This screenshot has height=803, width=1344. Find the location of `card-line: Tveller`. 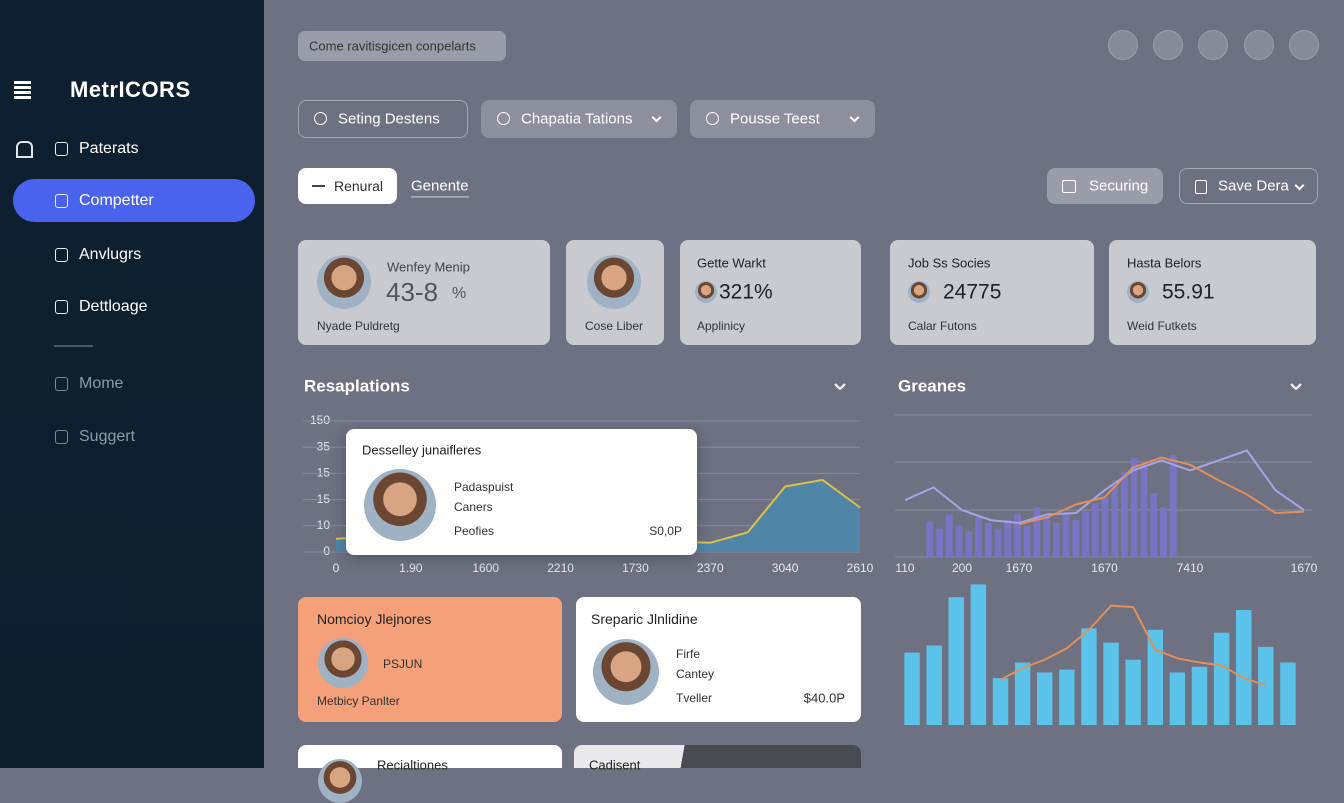

card-line: Tveller is located at coordinates (694, 698).